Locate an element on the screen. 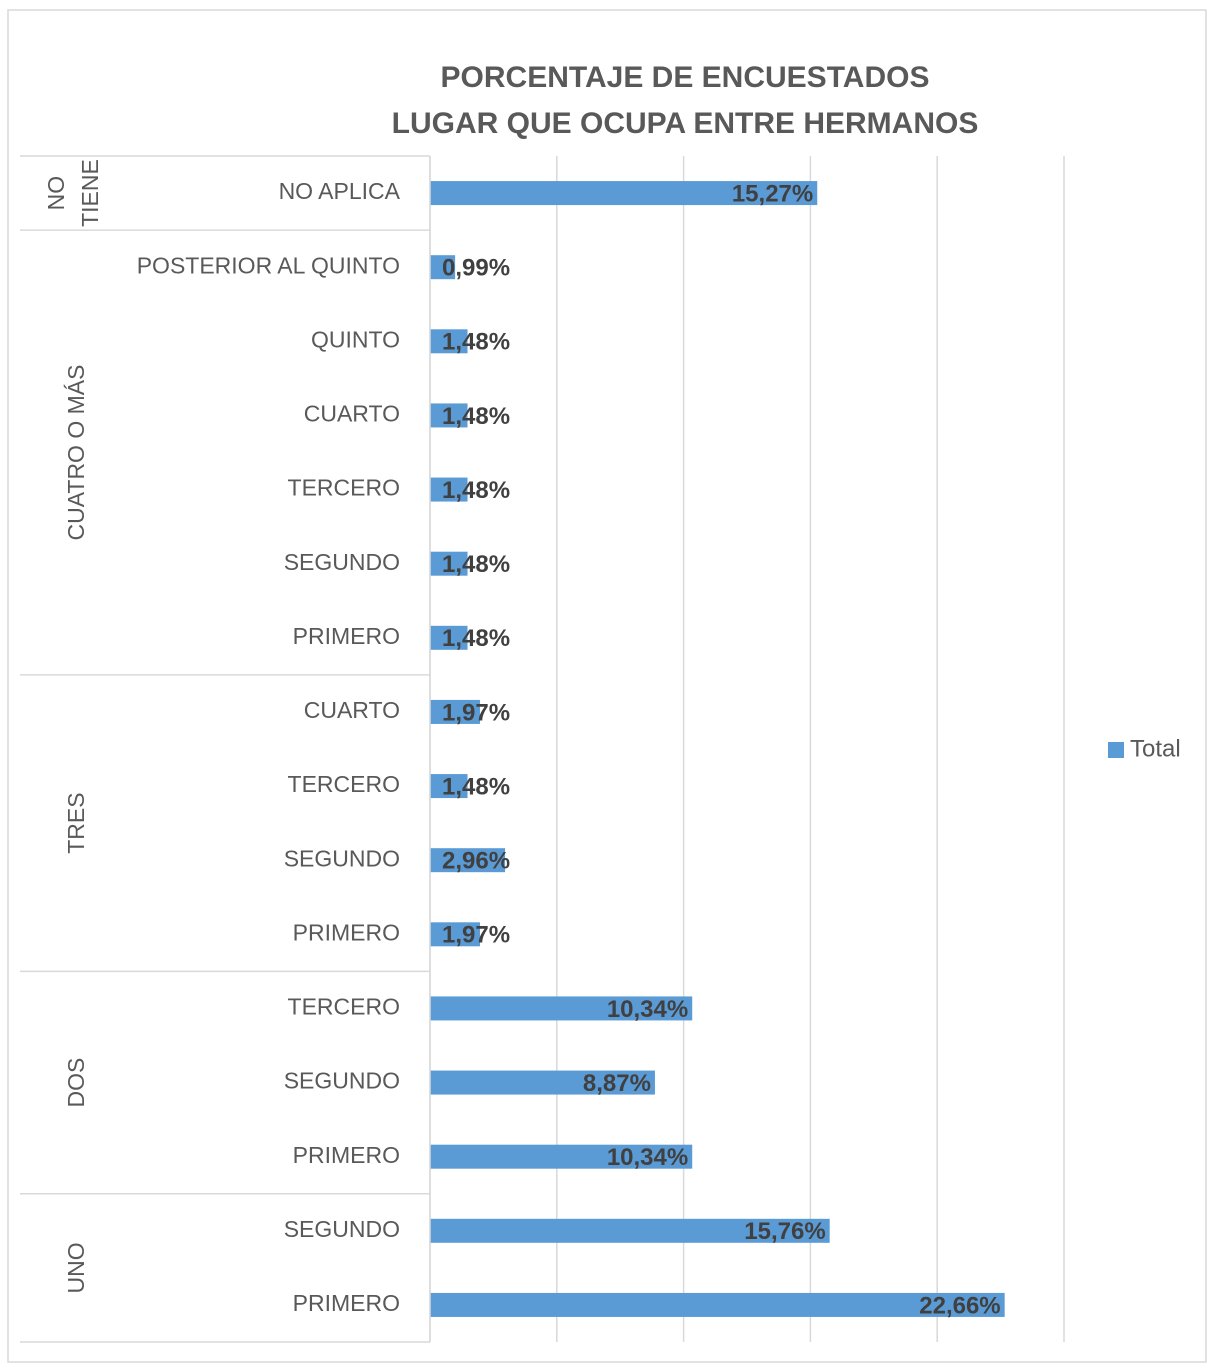 The image size is (1207, 1363). group-label: NO TIENE is located at coordinates (73, 193).